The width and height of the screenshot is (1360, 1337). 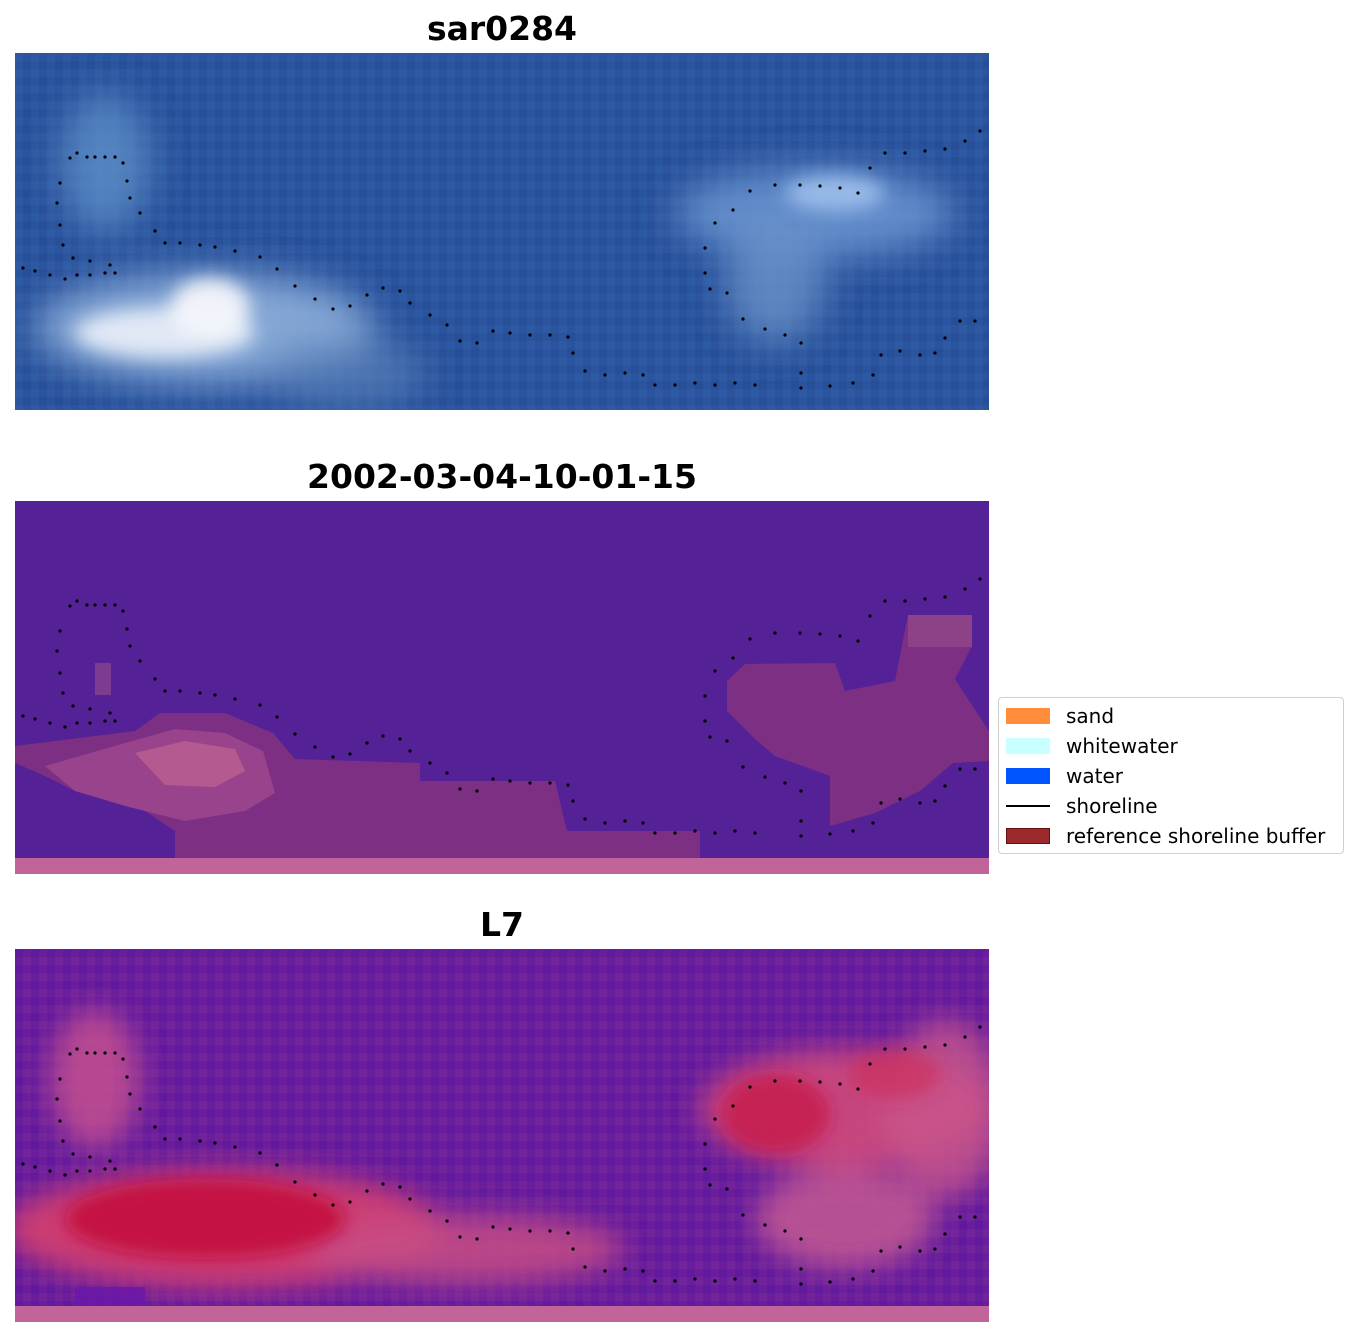 What do you see at coordinates (1112, 806) in the screenshot?
I see `legend-label-shoreline: shoreline` at bounding box center [1112, 806].